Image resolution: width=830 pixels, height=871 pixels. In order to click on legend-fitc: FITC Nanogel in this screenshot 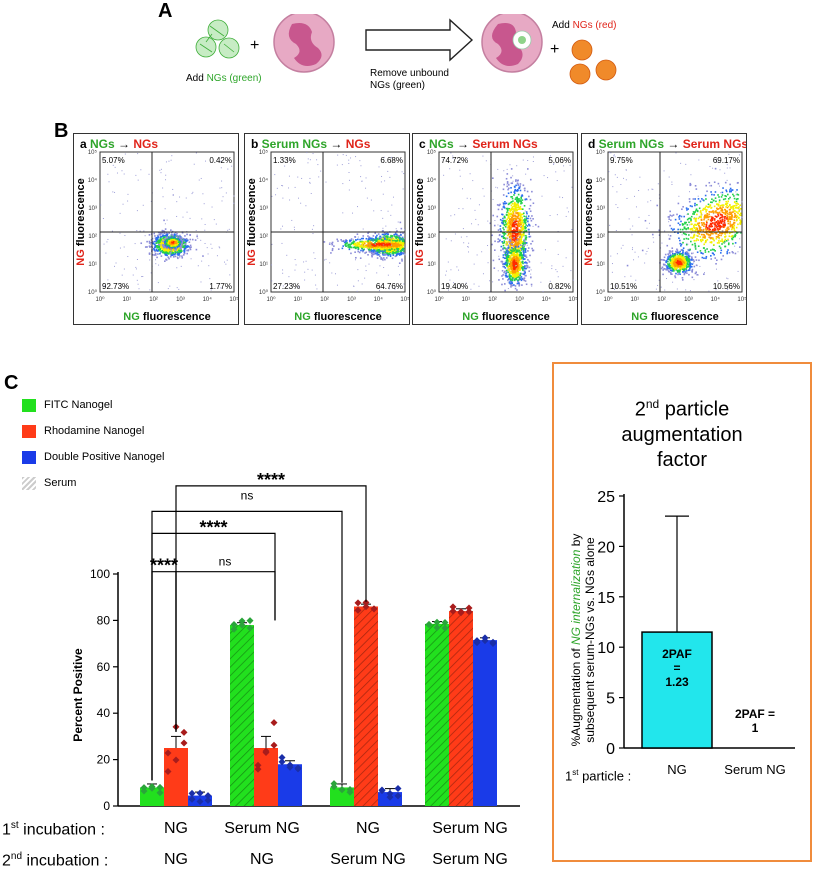, I will do `click(93, 405)`.